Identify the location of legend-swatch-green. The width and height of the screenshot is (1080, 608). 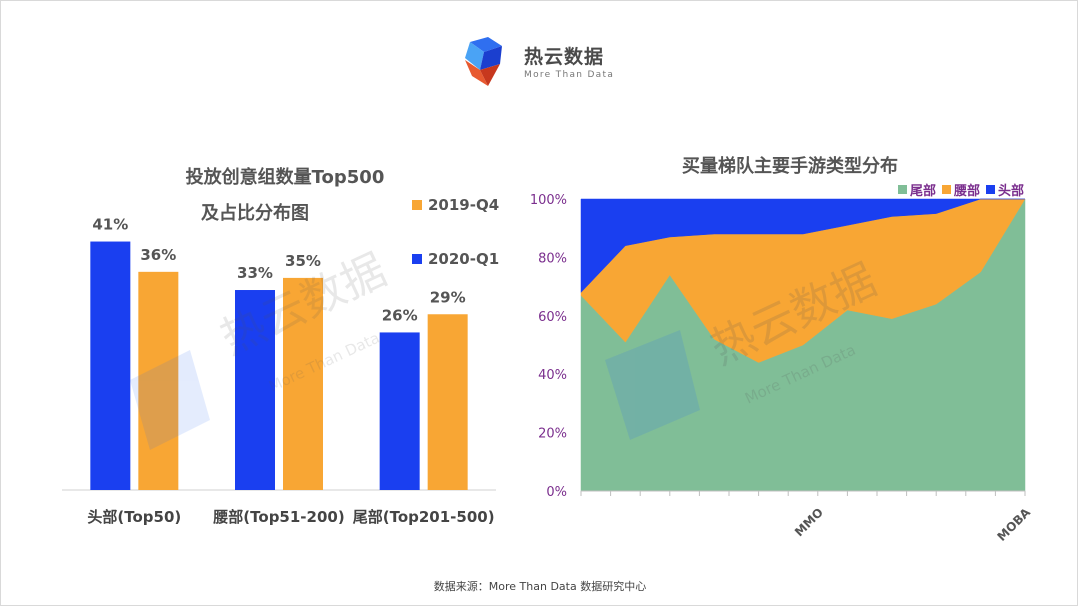
(902, 189).